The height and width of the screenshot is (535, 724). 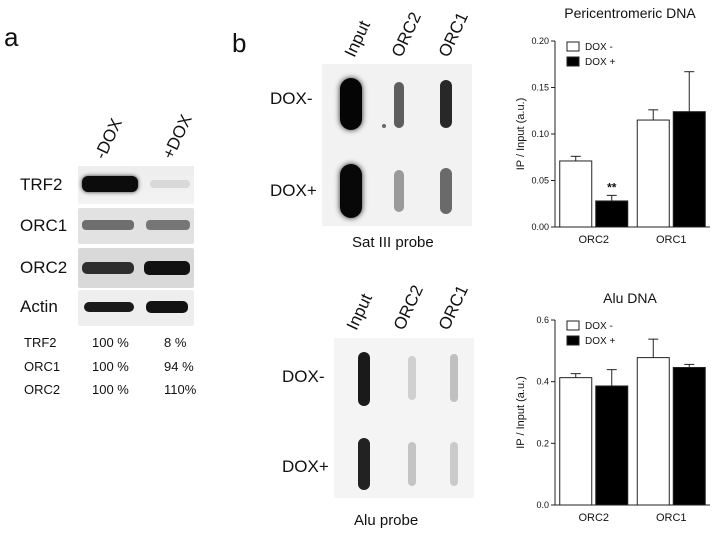 I want to click on quant-minus-orc2: 100 %, so click(x=110, y=389).